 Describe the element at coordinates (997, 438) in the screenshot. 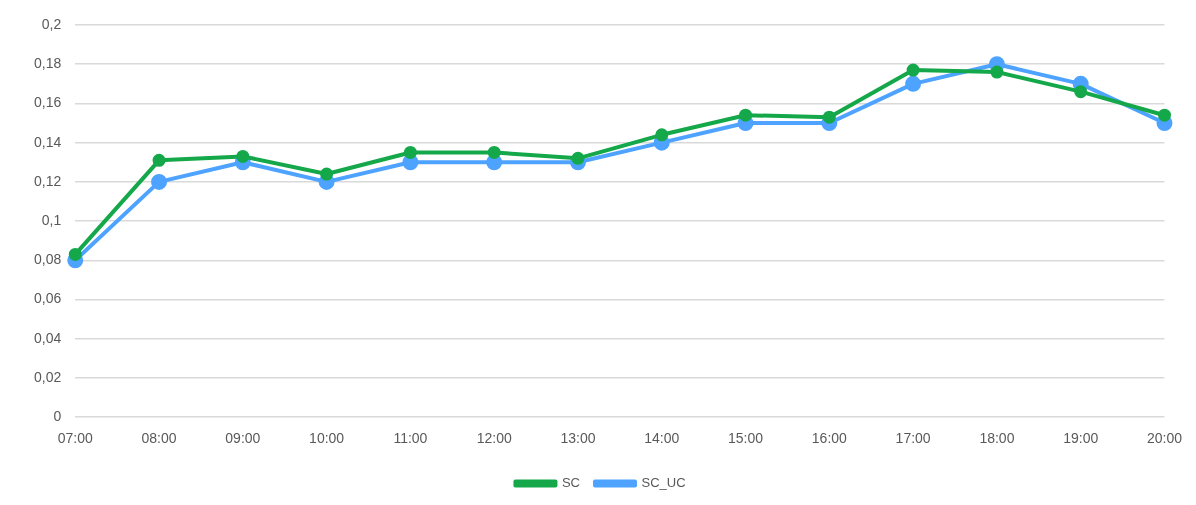

I see `x-tick-label: 18:00` at that location.